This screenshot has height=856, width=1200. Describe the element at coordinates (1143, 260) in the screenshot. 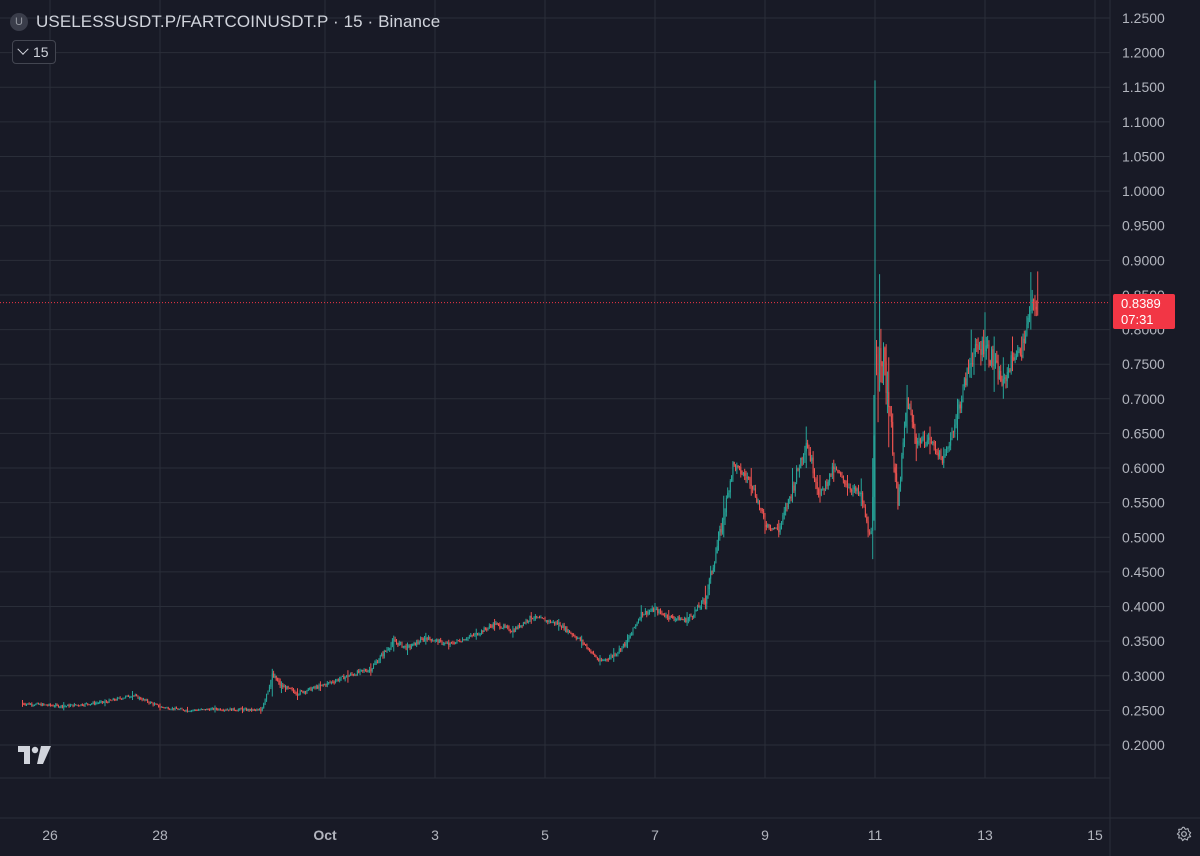

I see `y-tick-label: 0.9000` at that location.